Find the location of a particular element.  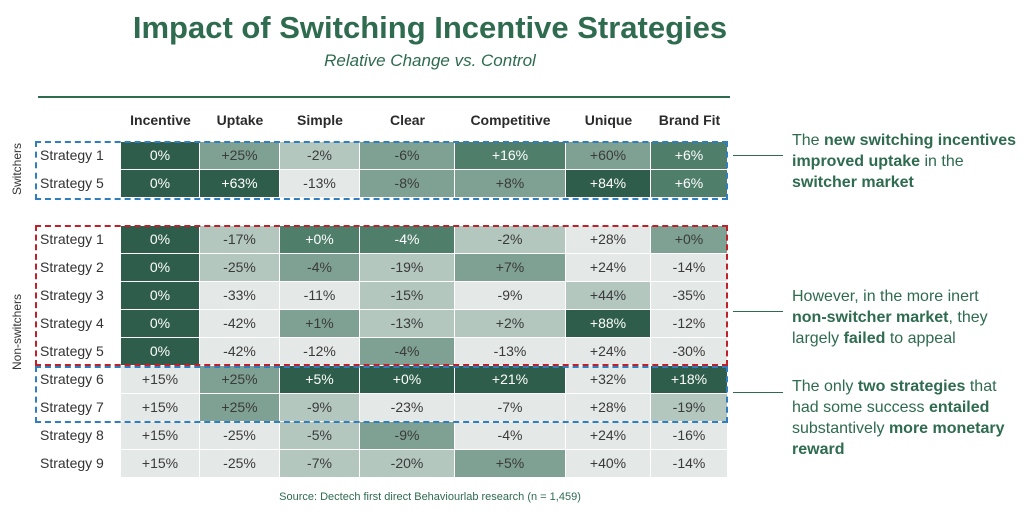

heatmap-cell: +2% is located at coordinates (510, 324).